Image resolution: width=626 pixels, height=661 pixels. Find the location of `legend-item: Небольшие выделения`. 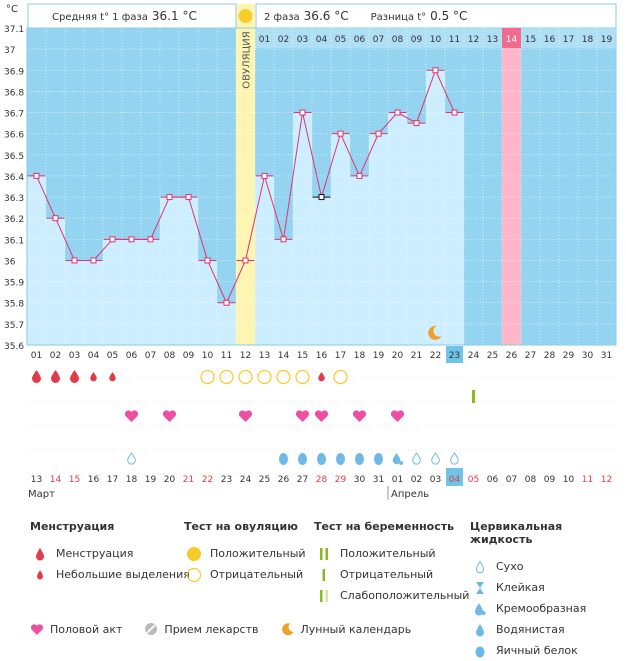

legend-item: Небольшие выделения is located at coordinates (123, 574).